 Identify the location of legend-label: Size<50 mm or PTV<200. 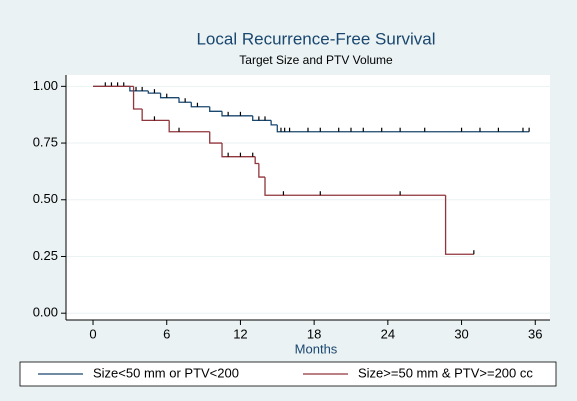
(166, 372).